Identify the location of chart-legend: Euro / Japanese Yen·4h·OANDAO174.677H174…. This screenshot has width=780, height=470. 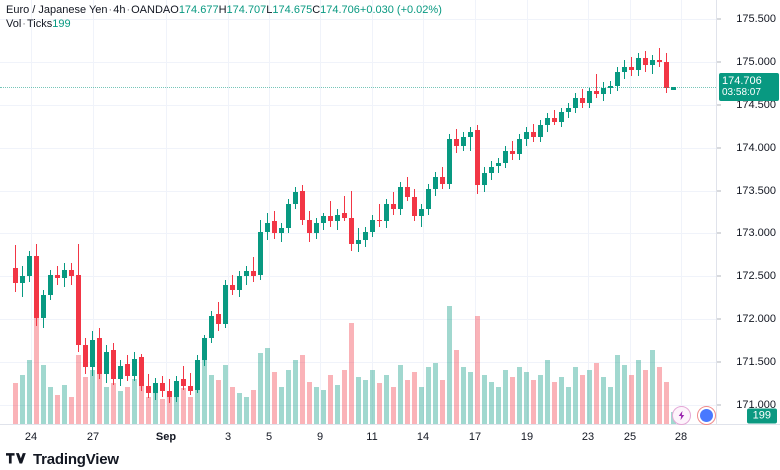
(224, 17).